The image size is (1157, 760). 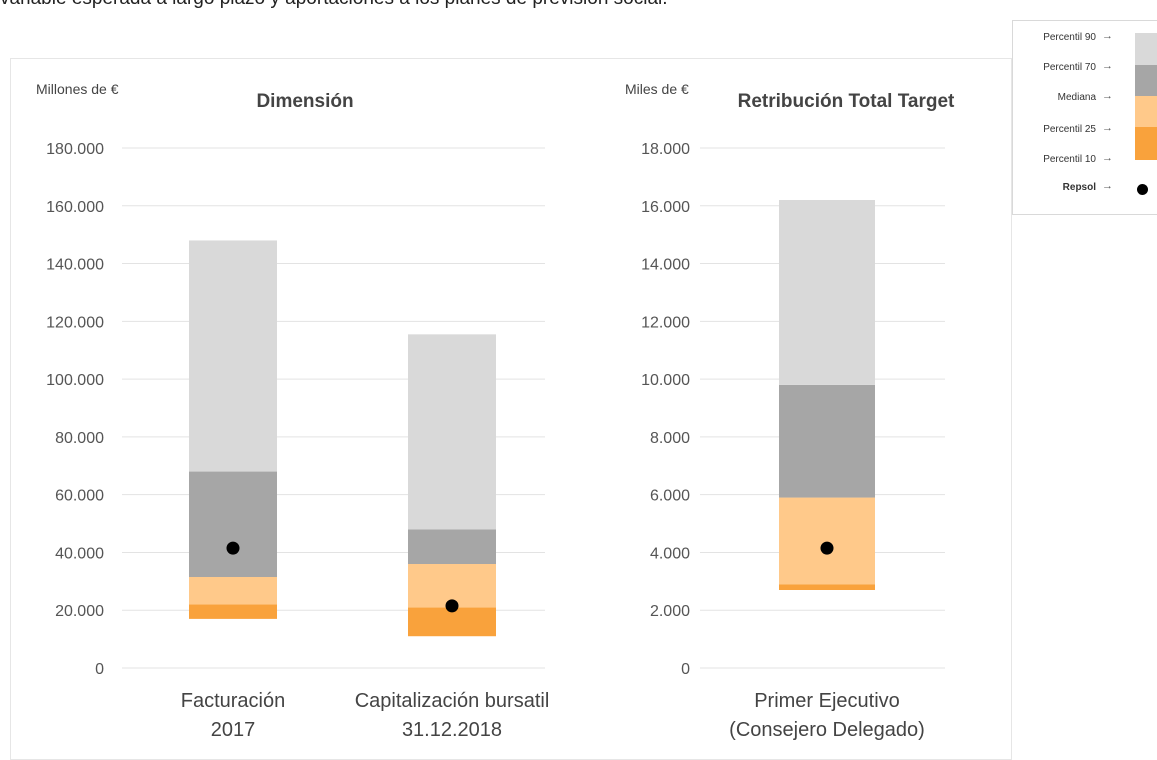 I want to click on legend-swatch-mediana, so click(x=1146, y=111).